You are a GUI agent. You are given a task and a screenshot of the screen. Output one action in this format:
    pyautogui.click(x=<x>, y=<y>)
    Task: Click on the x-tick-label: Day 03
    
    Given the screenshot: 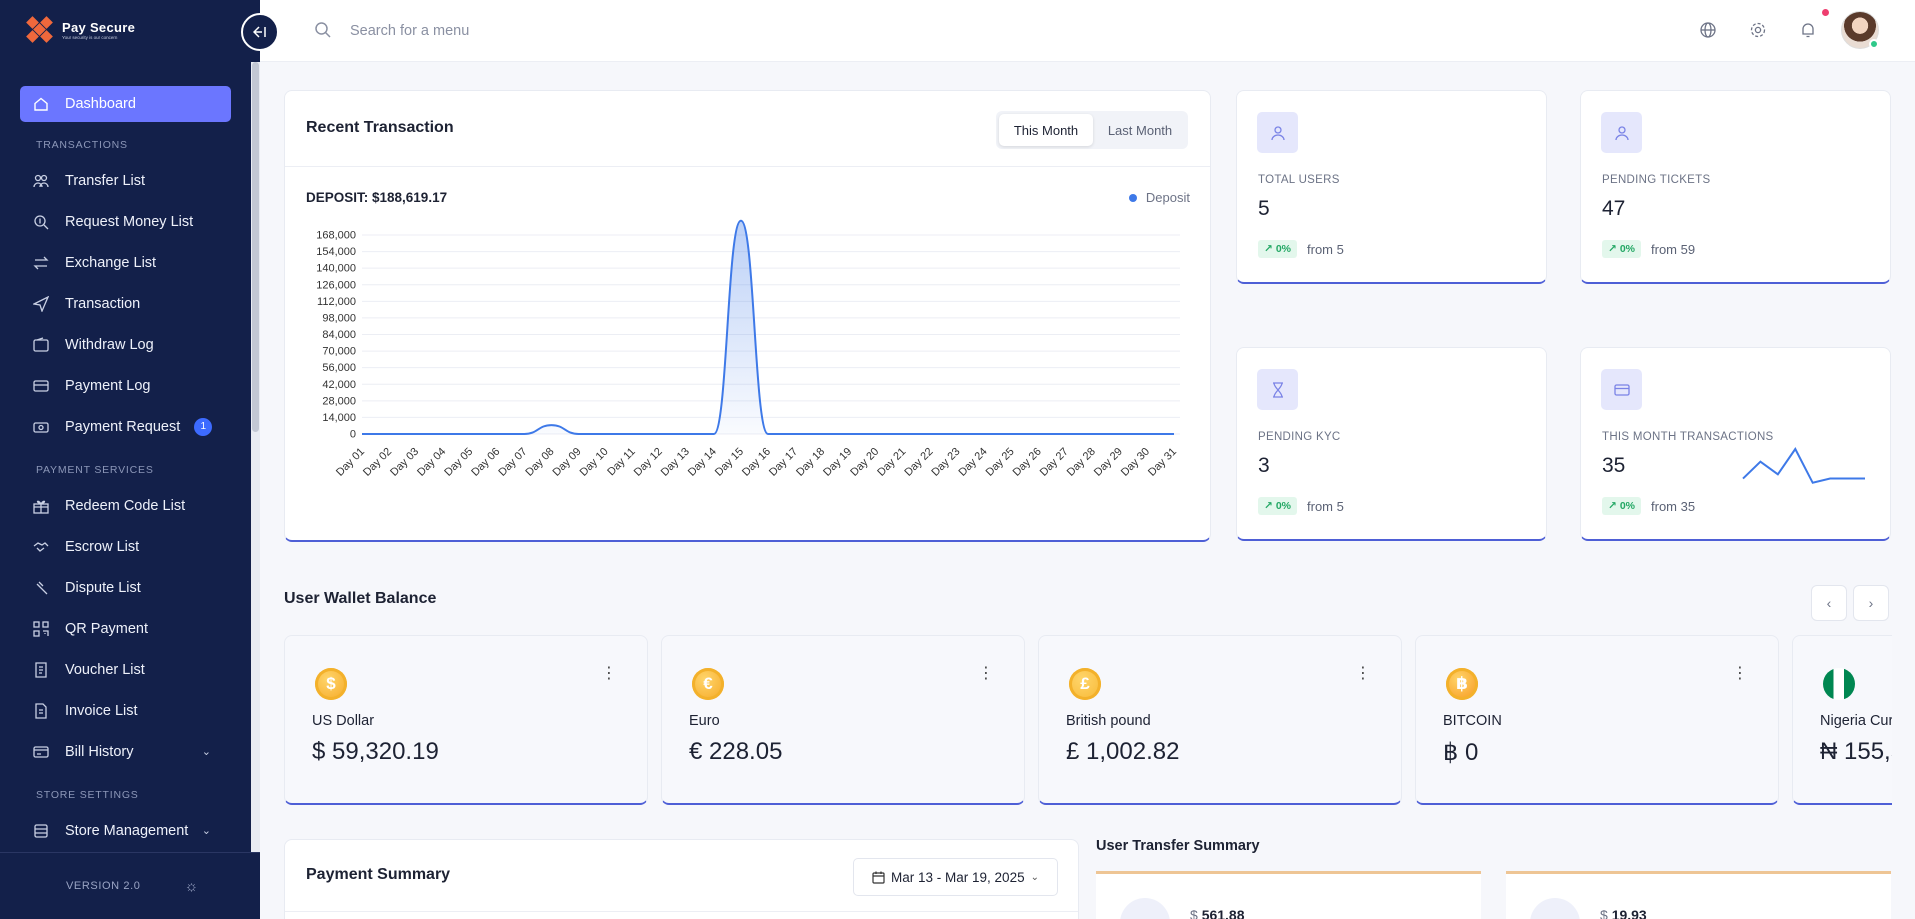 What is the action you would take?
    pyautogui.click(x=404, y=462)
    